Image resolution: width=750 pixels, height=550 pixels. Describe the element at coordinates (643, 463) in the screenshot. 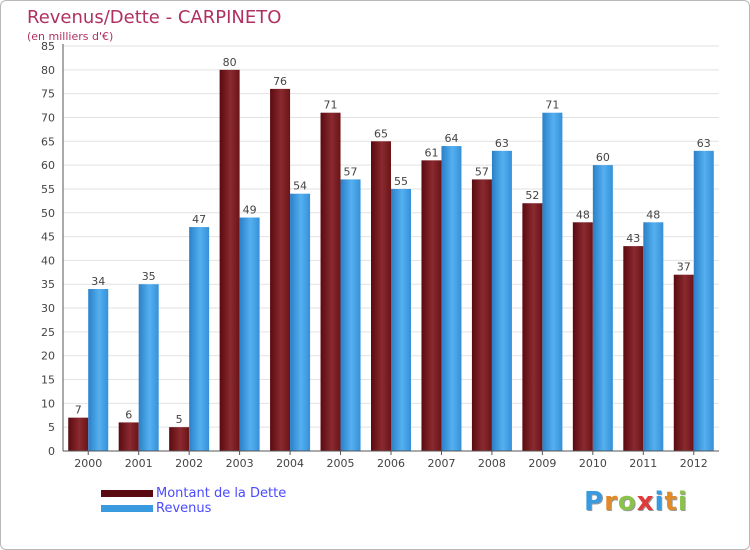

I see `x-tick-label: 2011` at that location.